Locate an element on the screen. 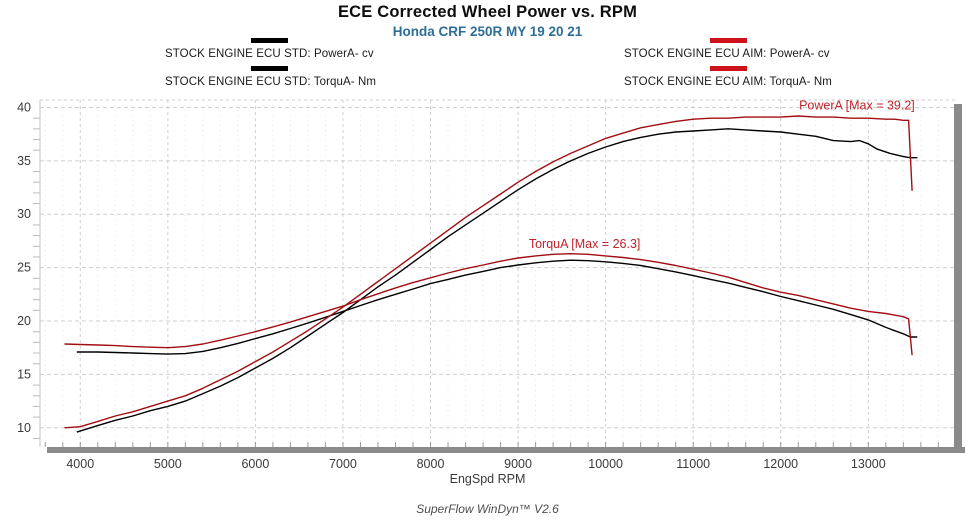  legend-swatch-aim-power is located at coordinates (728, 40).